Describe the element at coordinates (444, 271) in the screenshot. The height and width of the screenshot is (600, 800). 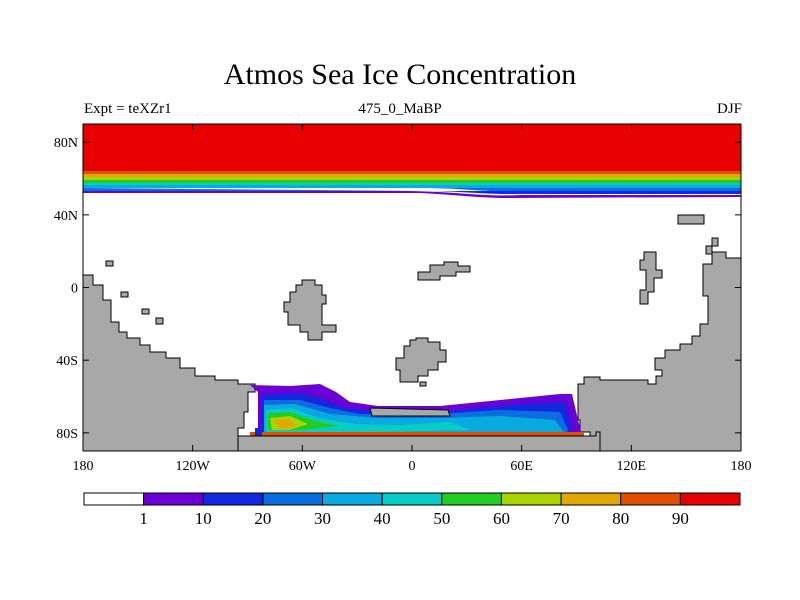
I see `central-landmass-c` at that location.